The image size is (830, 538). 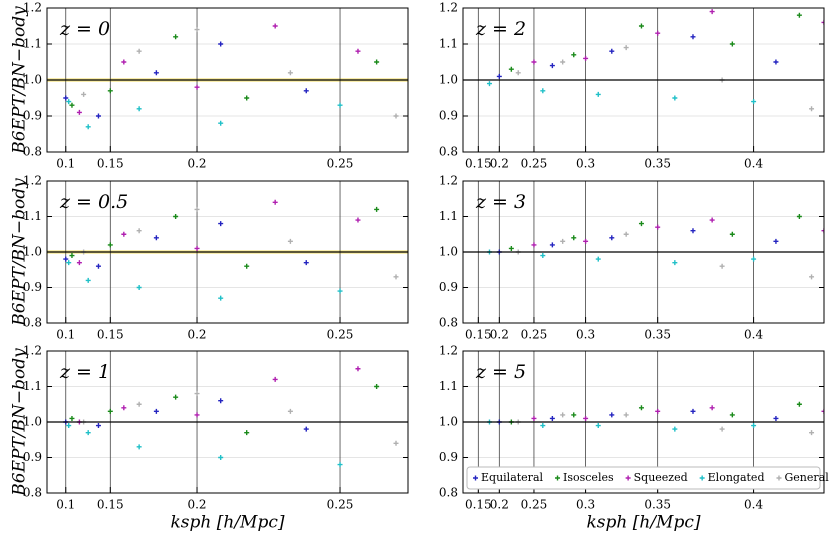 What do you see at coordinates (500, 29) in the screenshot?
I see `panel-label: z = 2` at bounding box center [500, 29].